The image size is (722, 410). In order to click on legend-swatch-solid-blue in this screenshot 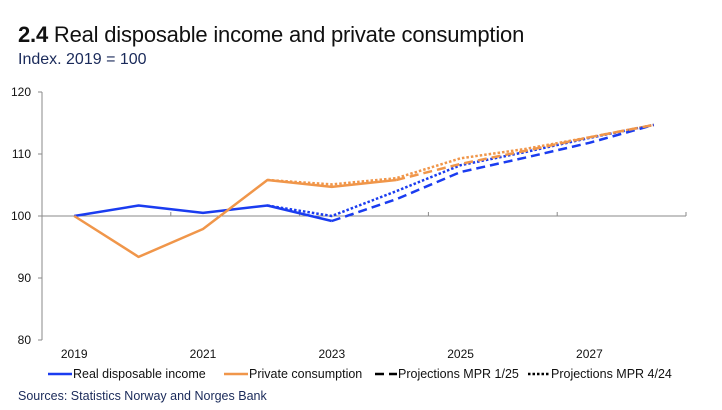, I will do `click(60, 374)`.